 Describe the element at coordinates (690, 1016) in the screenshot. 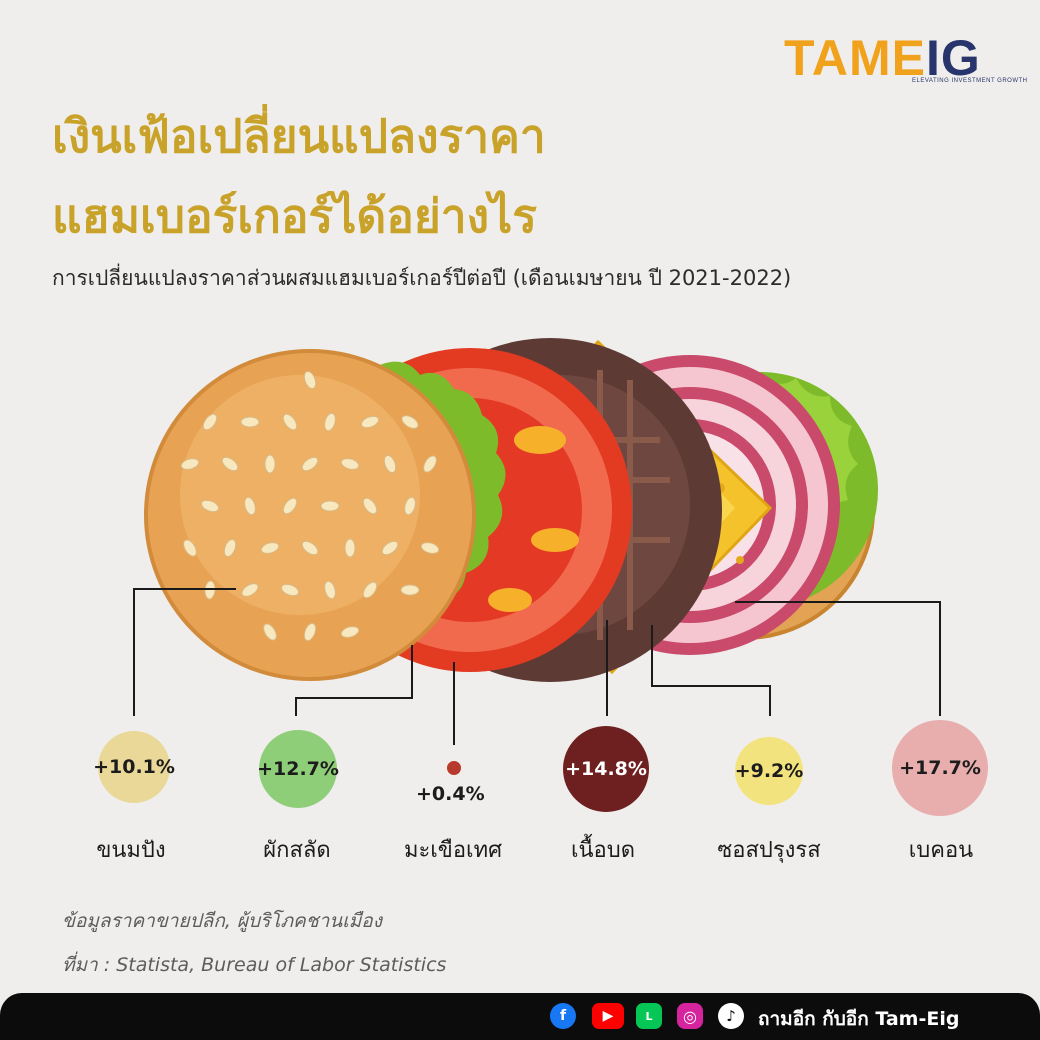

I see `instagram-icon: ◎` at that location.